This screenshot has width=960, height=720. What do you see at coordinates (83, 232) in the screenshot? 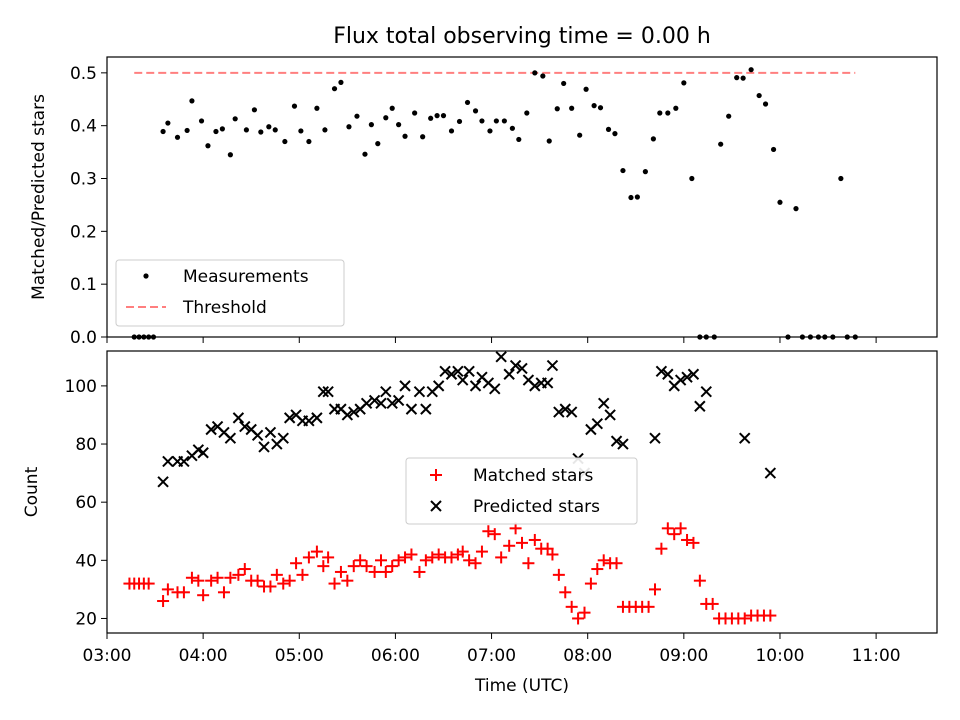
I see `top-y-tick-label: 0.2` at bounding box center [83, 232].